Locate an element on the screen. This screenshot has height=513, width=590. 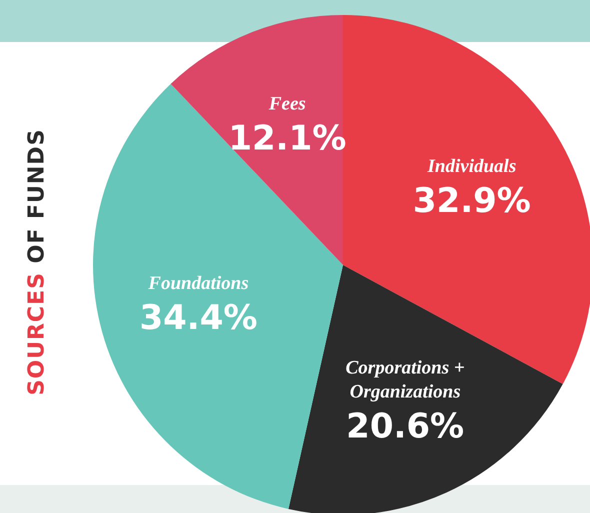
slice-label: Individuals is located at coordinates (471, 167).